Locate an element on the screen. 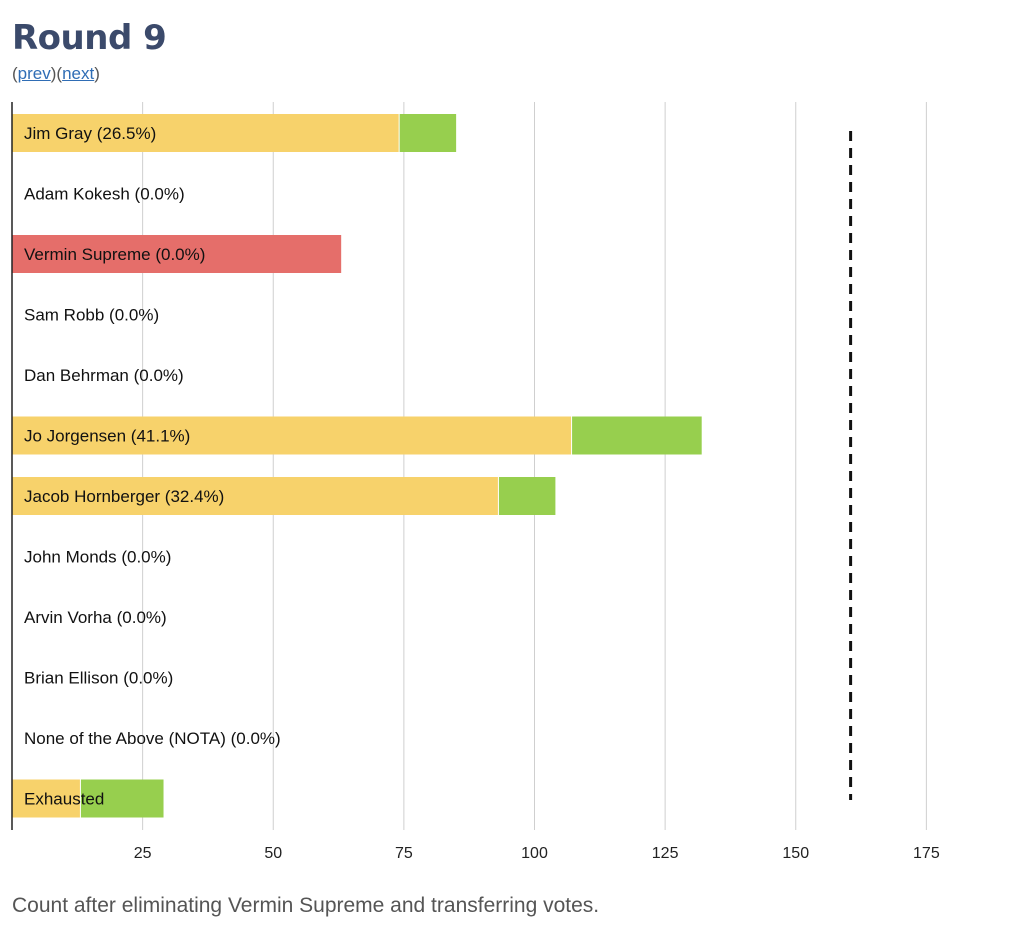 The image size is (1024, 938). prev-link: prev is located at coordinates (34, 73).